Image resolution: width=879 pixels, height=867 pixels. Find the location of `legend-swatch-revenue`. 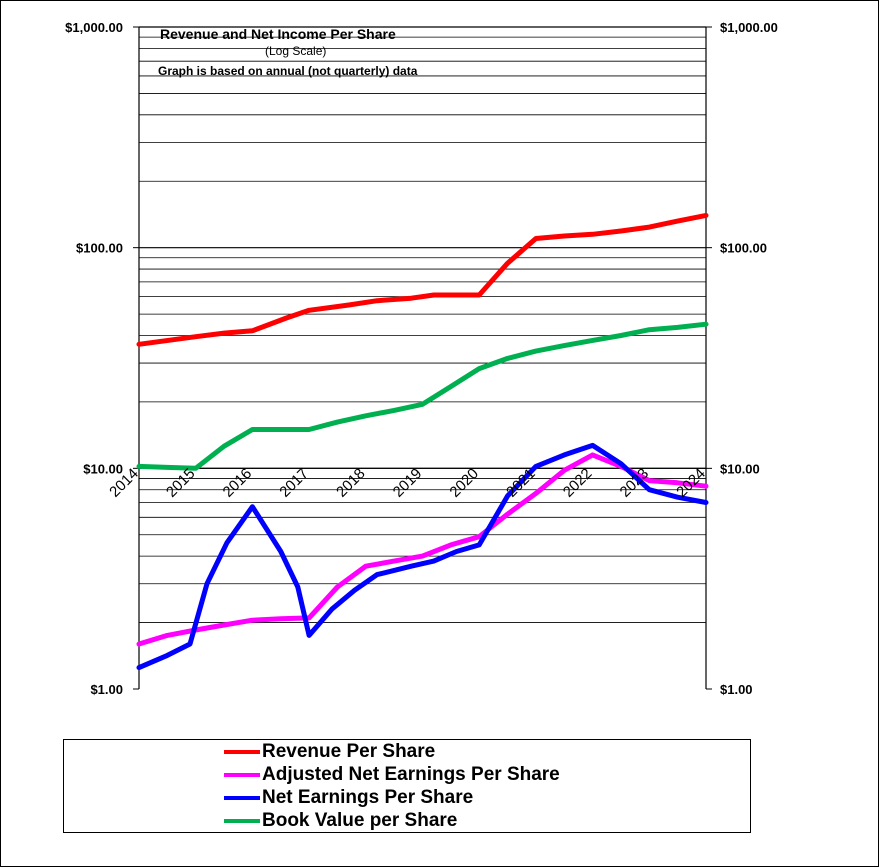

legend-swatch-revenue is located at coordinates (242, 751).